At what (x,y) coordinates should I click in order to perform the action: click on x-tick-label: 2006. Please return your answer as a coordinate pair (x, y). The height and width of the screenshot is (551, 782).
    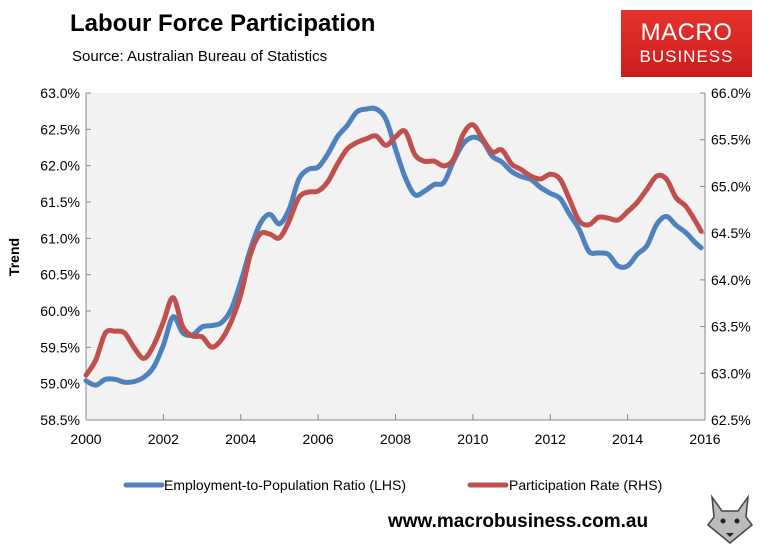
    Looking at the image, I should click on (318, 439).